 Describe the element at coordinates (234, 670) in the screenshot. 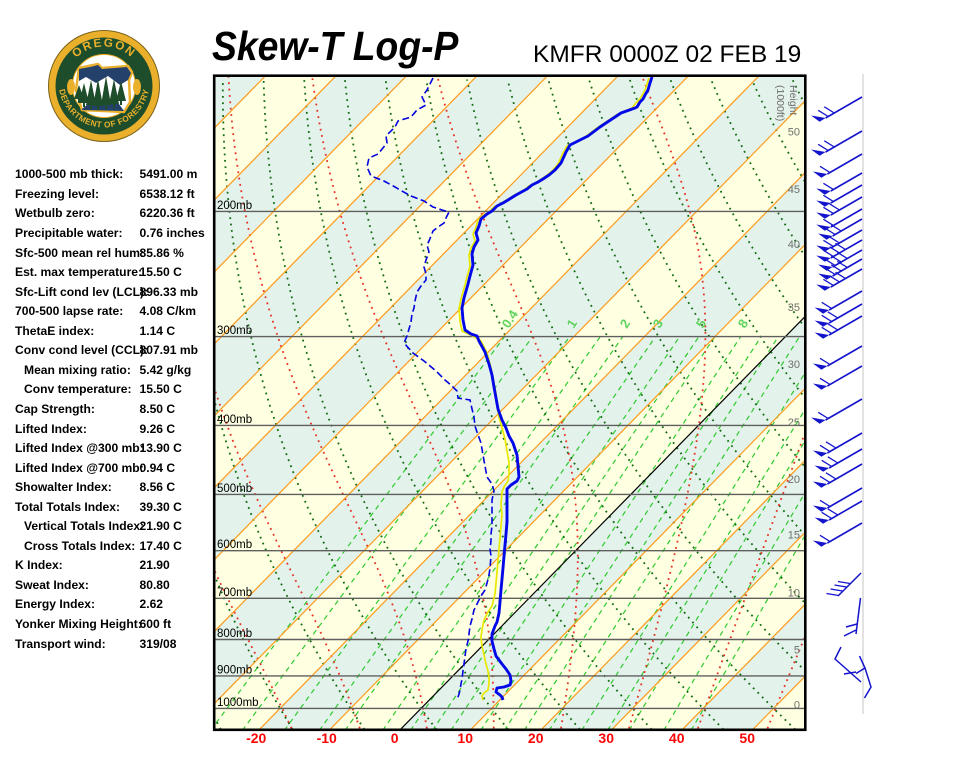

I see `svg-text: 900mb` at that location.